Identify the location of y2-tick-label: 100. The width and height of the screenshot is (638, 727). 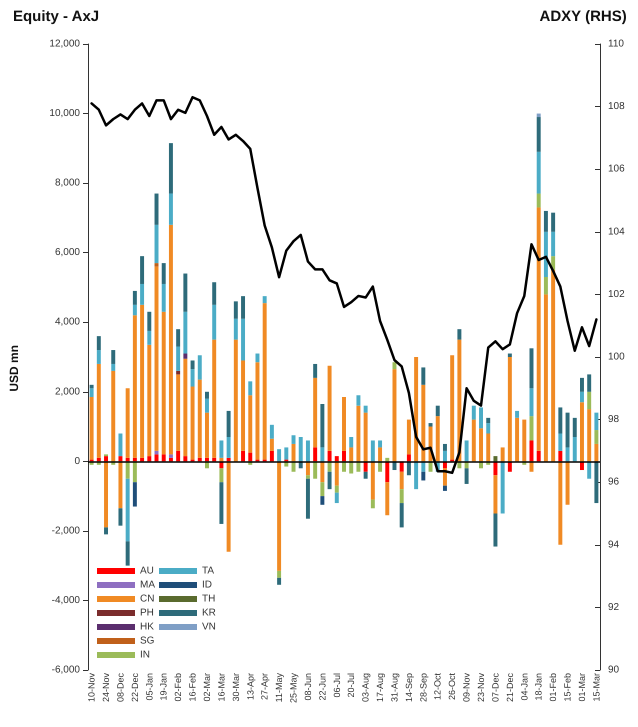
(617, 357).